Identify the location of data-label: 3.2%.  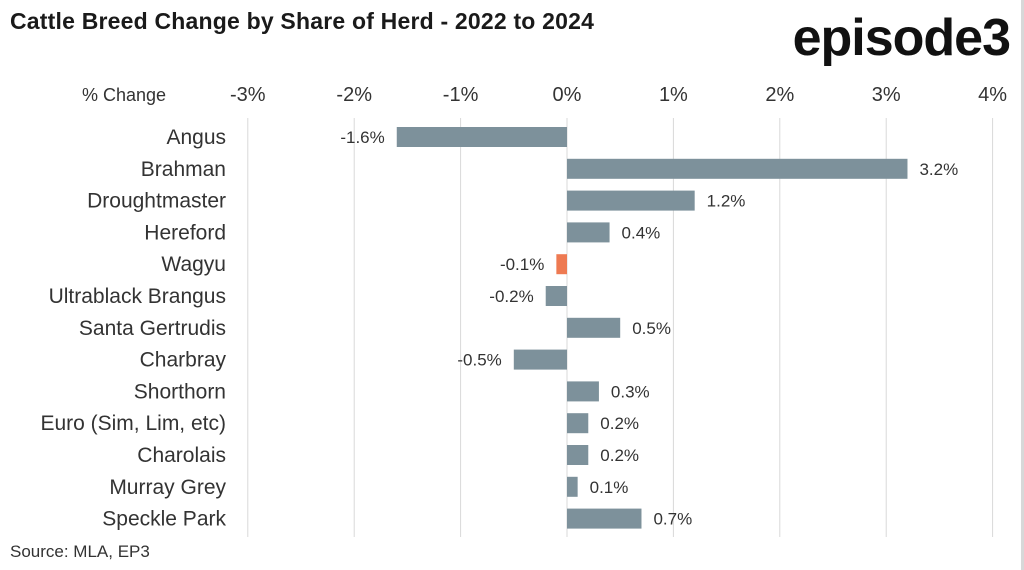
(938, 169).